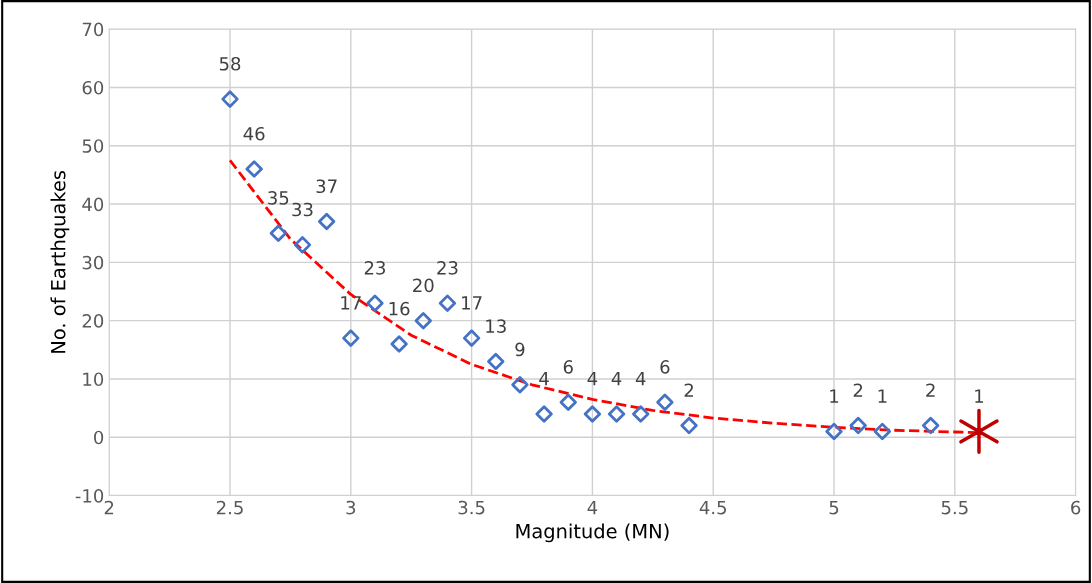 The height and width of the screenshot is (583, 1092). Describe the element at coordinates (520, 349) in the screenshot. I see `data-label: 9` at that location.